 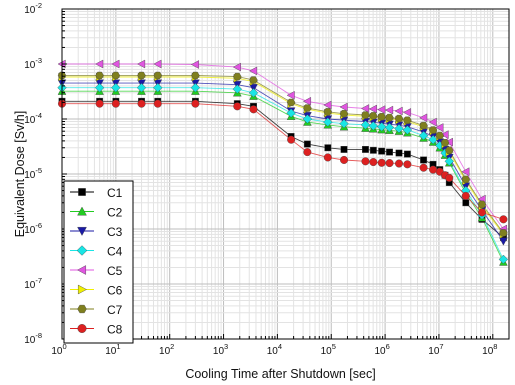 I want to click on x-tick-label: 10⁸, so click(x=489, y=349).